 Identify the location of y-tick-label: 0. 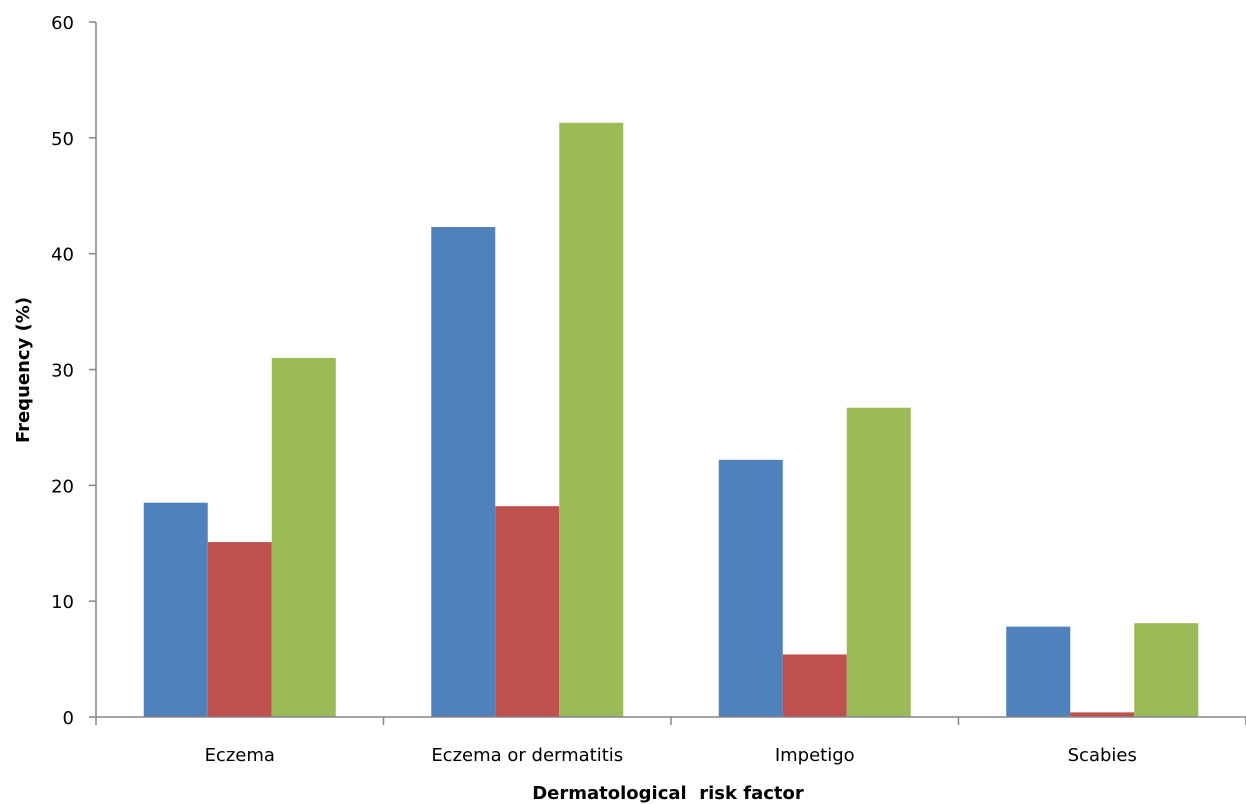
(68, 718).